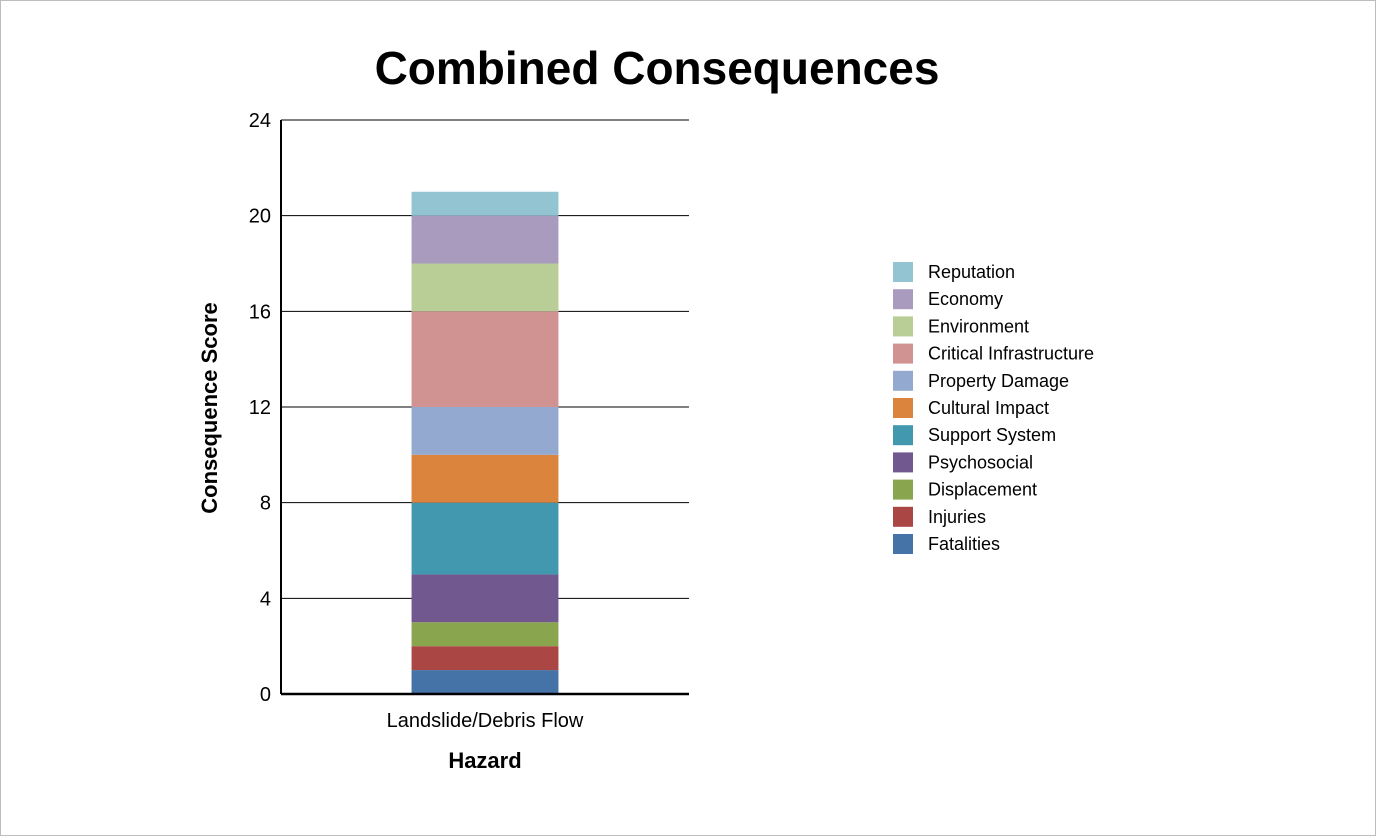 This screenshot has height=836, width=1376. What do you see at coordinates (978, 326) in the screenshot?
I see `legend-label: Environment` at bounding box center [978, 326].